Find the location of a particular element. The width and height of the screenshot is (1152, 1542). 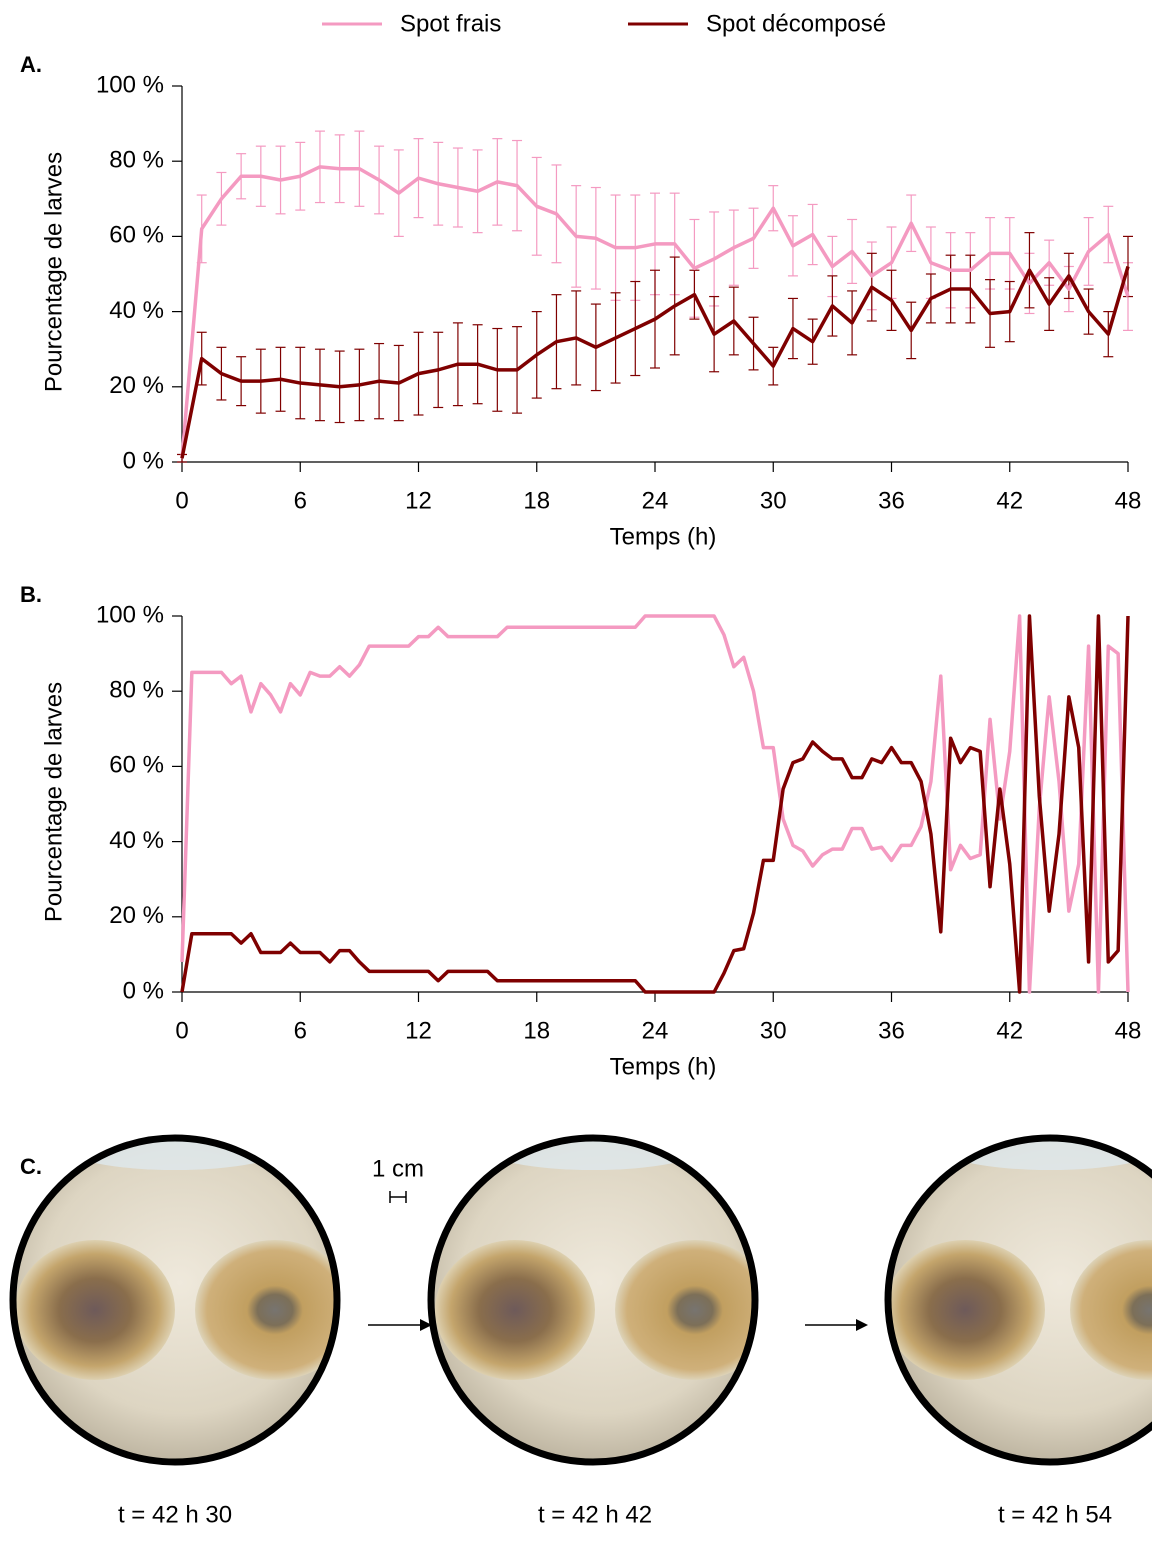

photo-caption: t = 42 h 30 is located at coordinates (175, 1514).